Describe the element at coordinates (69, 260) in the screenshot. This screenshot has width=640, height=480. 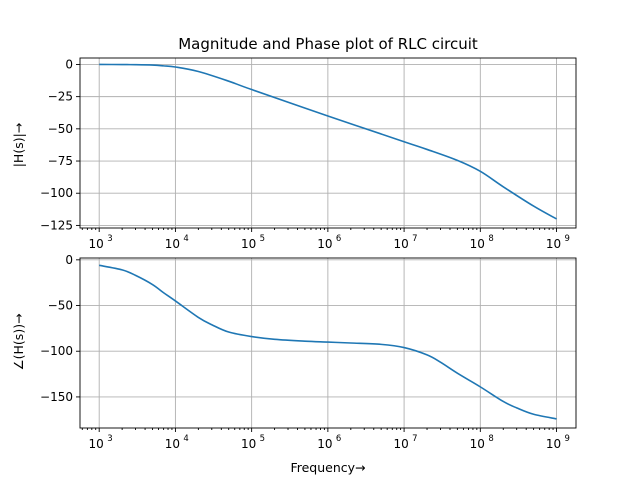
I see `phase-y-tick-label: 0` at that location.